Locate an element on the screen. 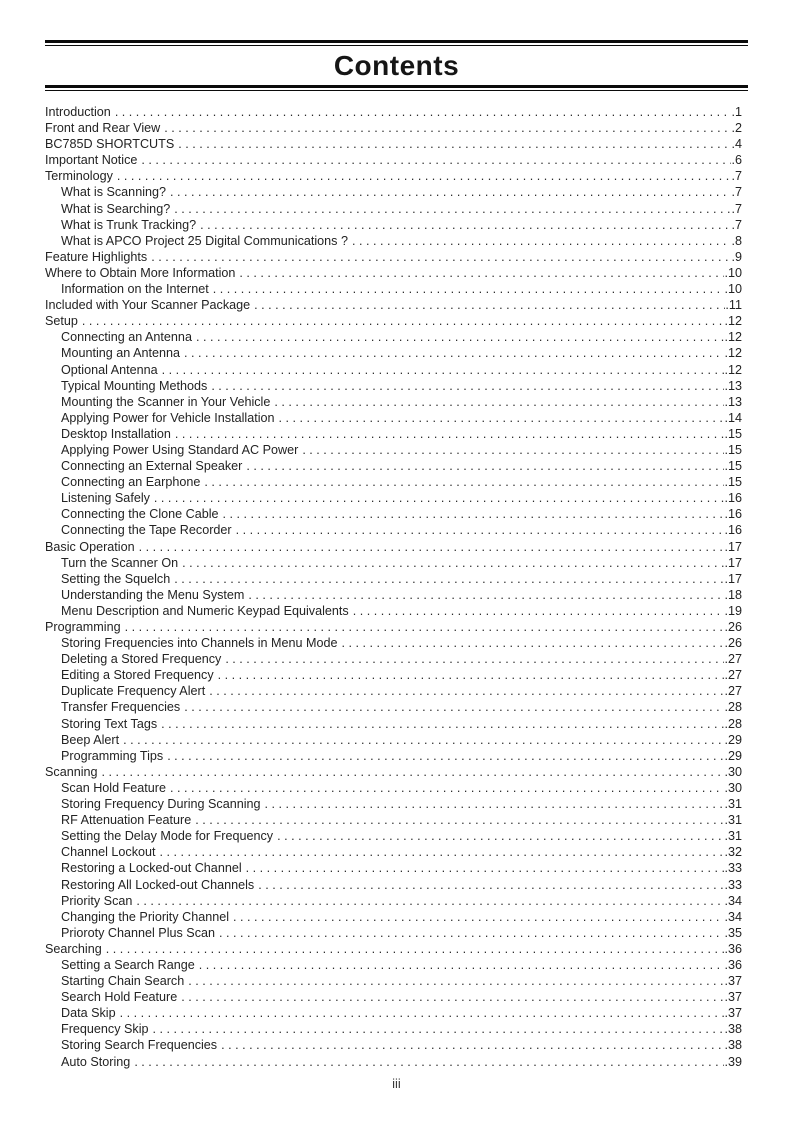 The image size is (793, 1122). toc-entry-page-number: 18 is located at coordinates (733, 595).